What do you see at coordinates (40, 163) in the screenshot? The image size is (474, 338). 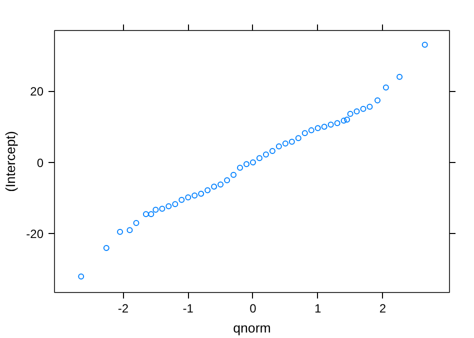 I see `y-tick-label: 0` at bounding box center [40, 163].